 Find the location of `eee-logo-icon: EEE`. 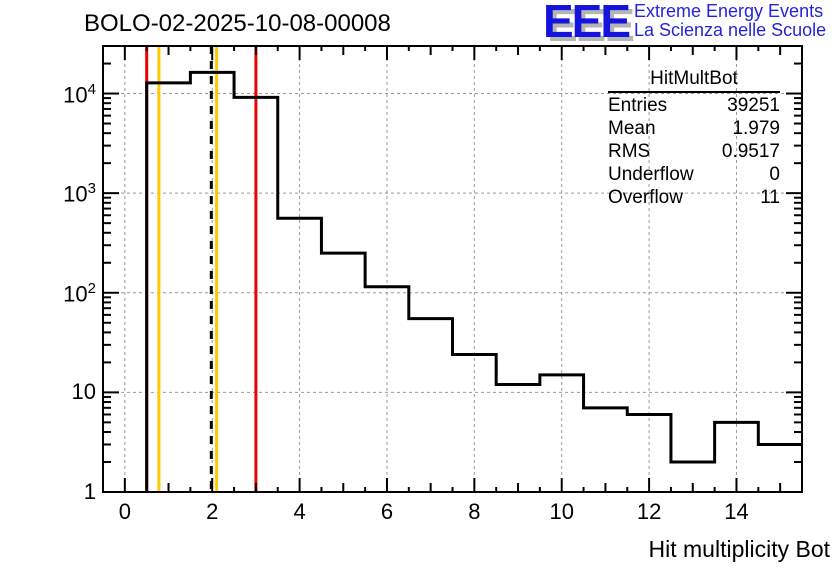

eee-logo-icon: EEE is located at coordinates (587, 23).